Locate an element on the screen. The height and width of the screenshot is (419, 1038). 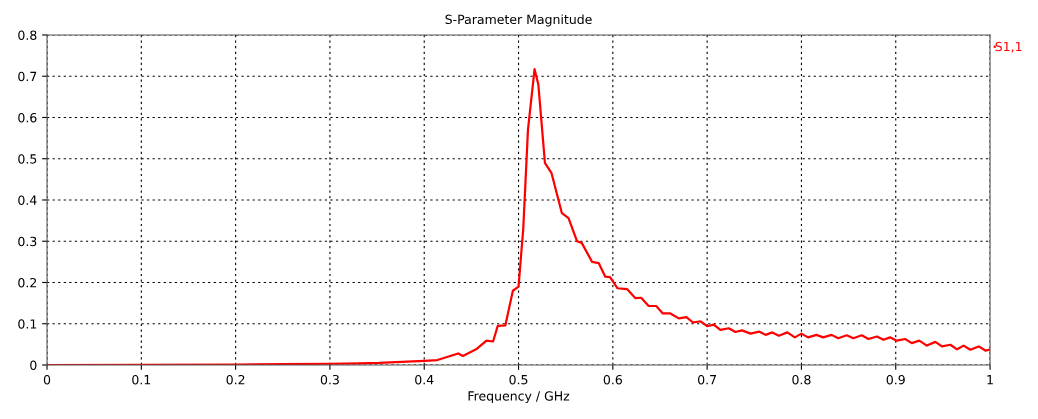
x-tick-label: 0 is located at coordinates (47, 379).